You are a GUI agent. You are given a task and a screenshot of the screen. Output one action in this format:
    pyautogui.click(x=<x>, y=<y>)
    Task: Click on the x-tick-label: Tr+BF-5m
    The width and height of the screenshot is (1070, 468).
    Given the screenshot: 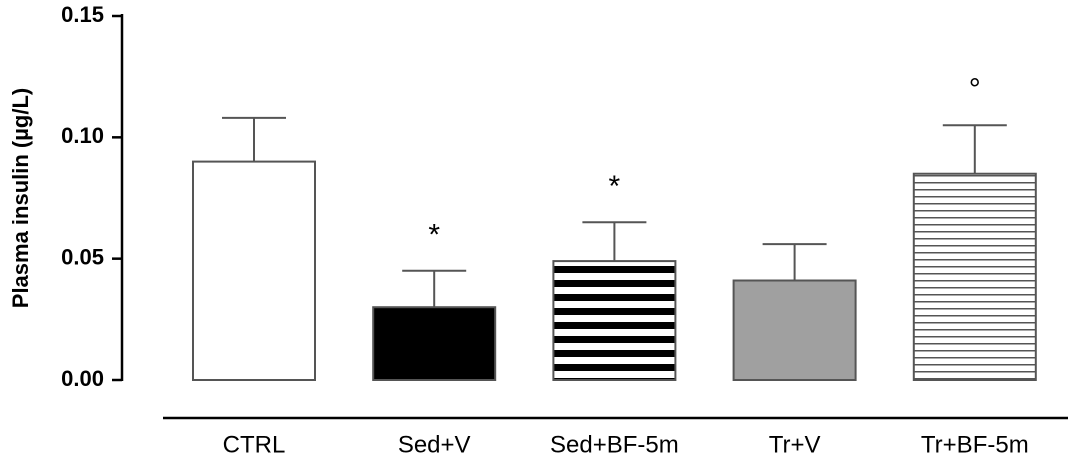 What is the action you would take?
    pyautogui.click(x=975, y=444)
    